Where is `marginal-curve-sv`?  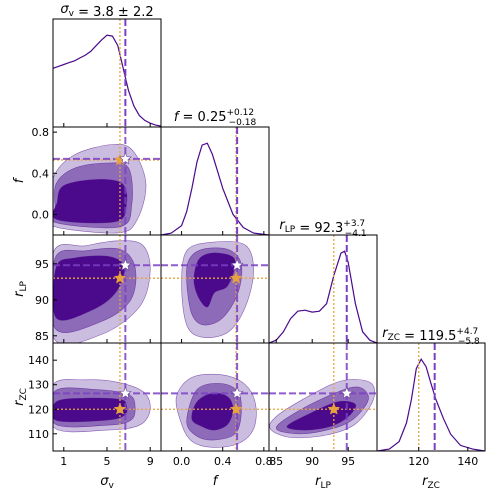 marginal-curve-sv is located at coordinates (107, 80).